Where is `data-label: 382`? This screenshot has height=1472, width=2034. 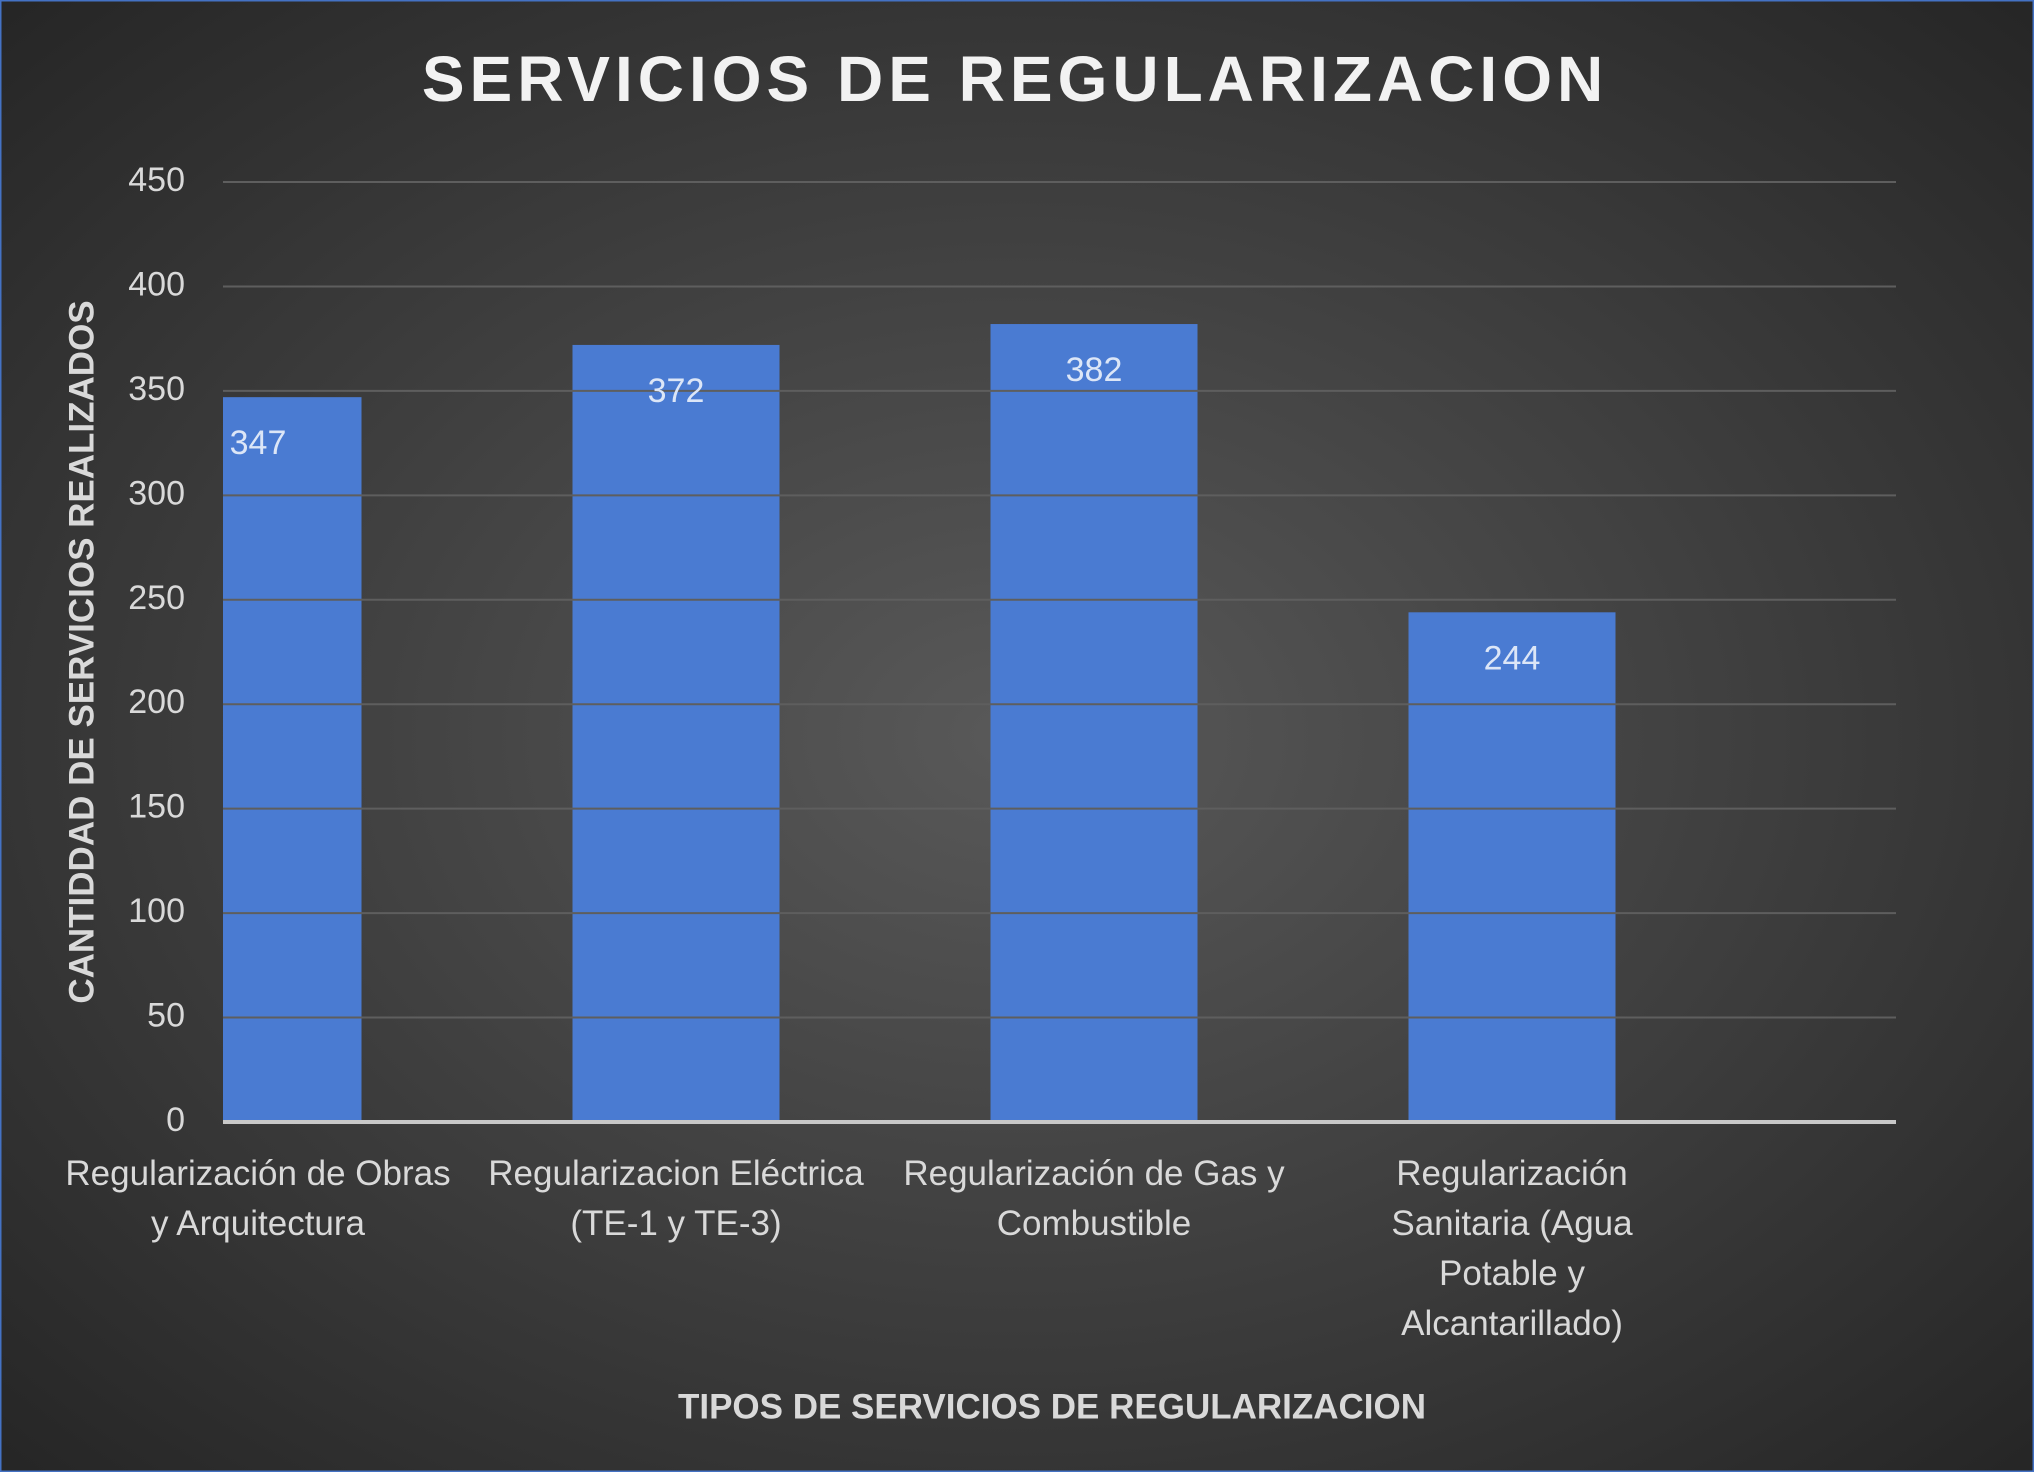 data-label: 382 is located at coordinates (1094, 370).